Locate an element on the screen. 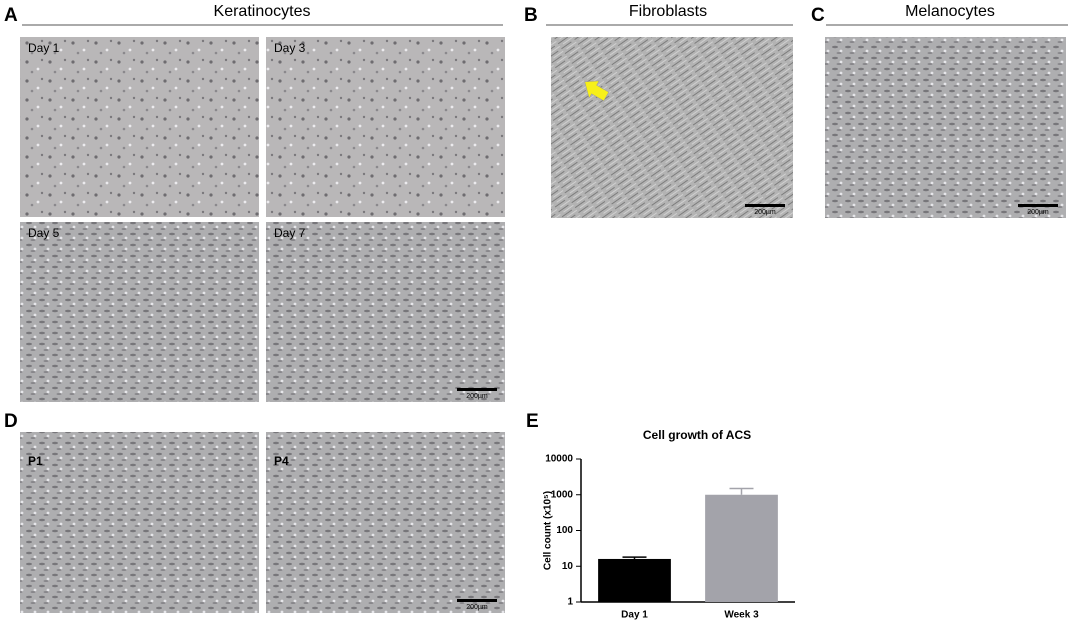 Image resolution: width=1072 pixels, height=624 pixels. image-label: Day 1 is located at coordinates (44, 48).